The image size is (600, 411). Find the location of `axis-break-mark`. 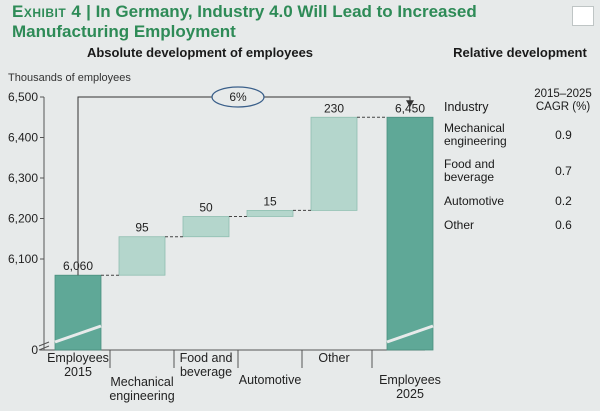

axis-break-mark is located at coordinates (44, 346).